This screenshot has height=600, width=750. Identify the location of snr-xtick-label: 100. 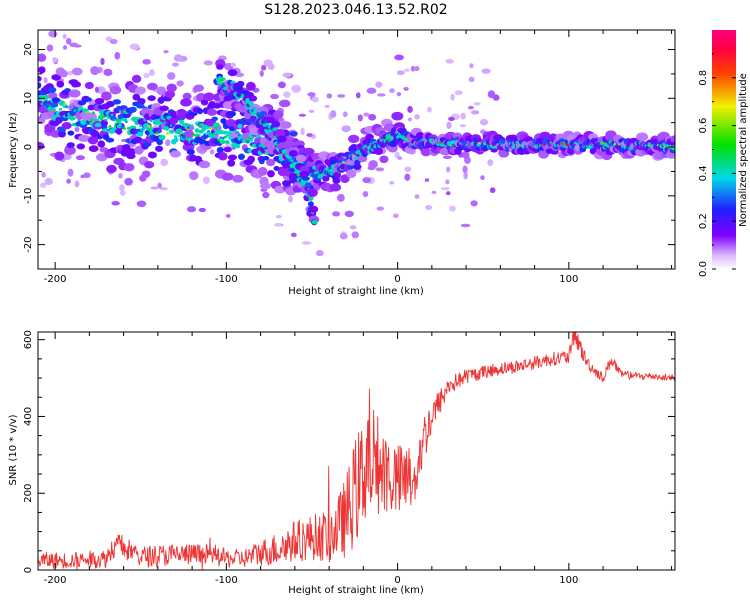
(568, 580).